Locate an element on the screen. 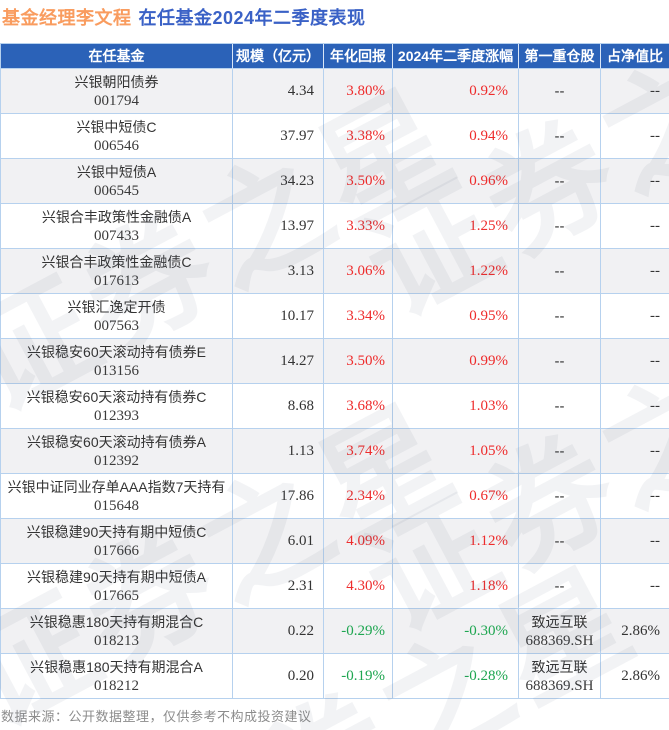  table-header-row: 在任基金 规模（亿元） 年化回报 2024年二季度涨幅 第一重仓股 占净值比 is located at coordinates (335, 56).